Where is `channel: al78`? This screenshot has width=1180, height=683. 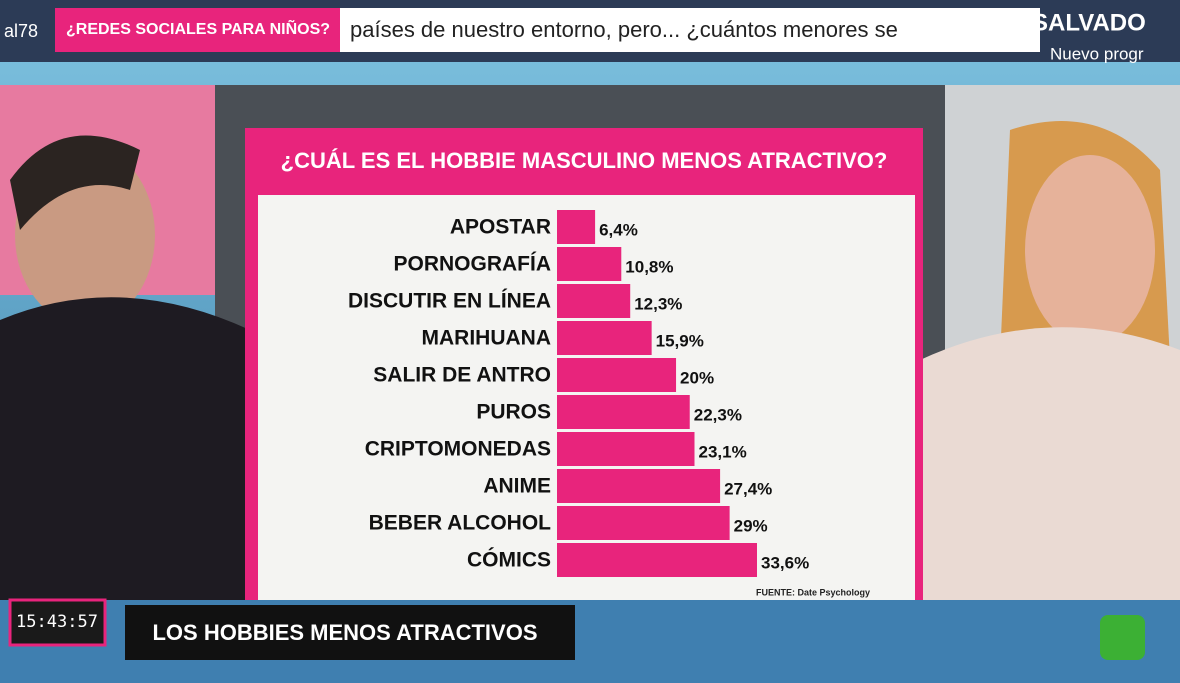
channel: al78 is located at coordinates (21, 31).